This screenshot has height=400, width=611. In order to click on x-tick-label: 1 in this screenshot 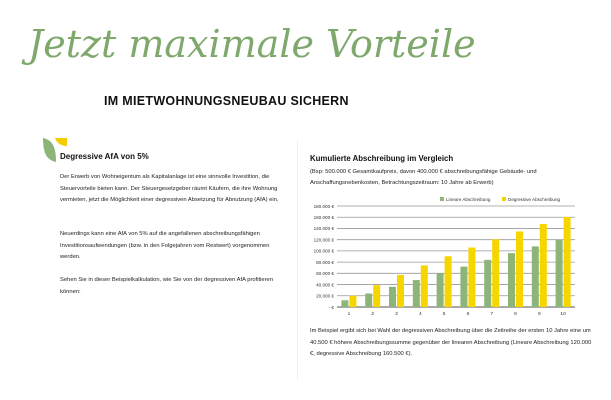, I will do `click(349, 314)`.